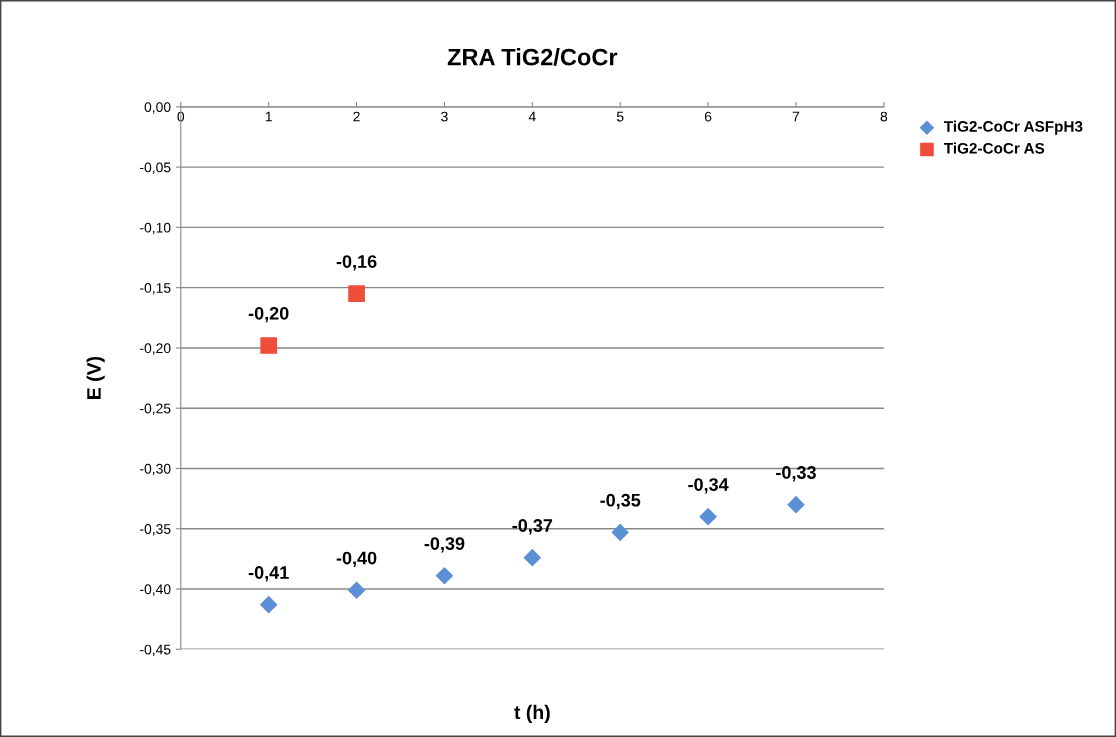  What do you see at coordinates (994, 148) in the screenshot?
I see `legend-label: TiG2-CoCr AS` at bounding box center [994, 148].